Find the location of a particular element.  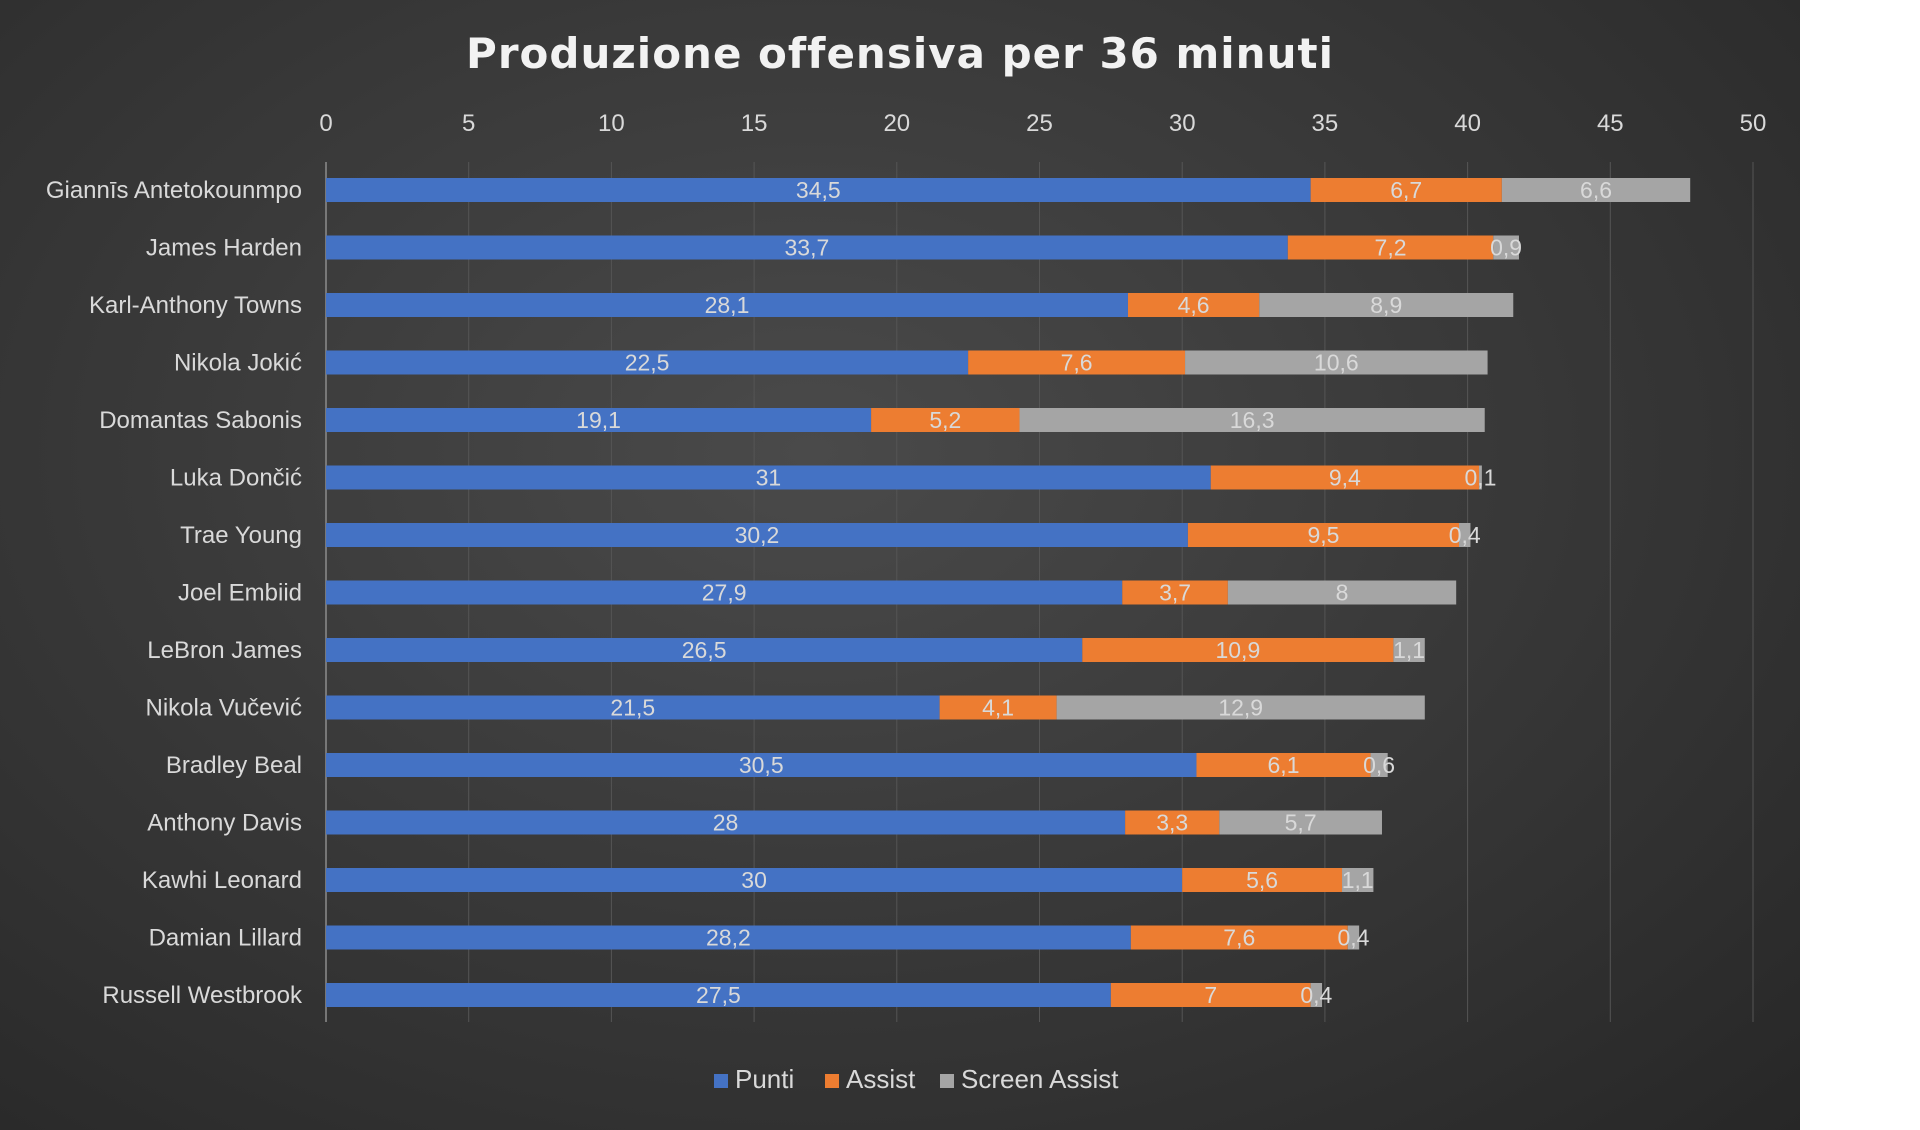

data-label: 7,6 is located at coordinates (1239, 938).